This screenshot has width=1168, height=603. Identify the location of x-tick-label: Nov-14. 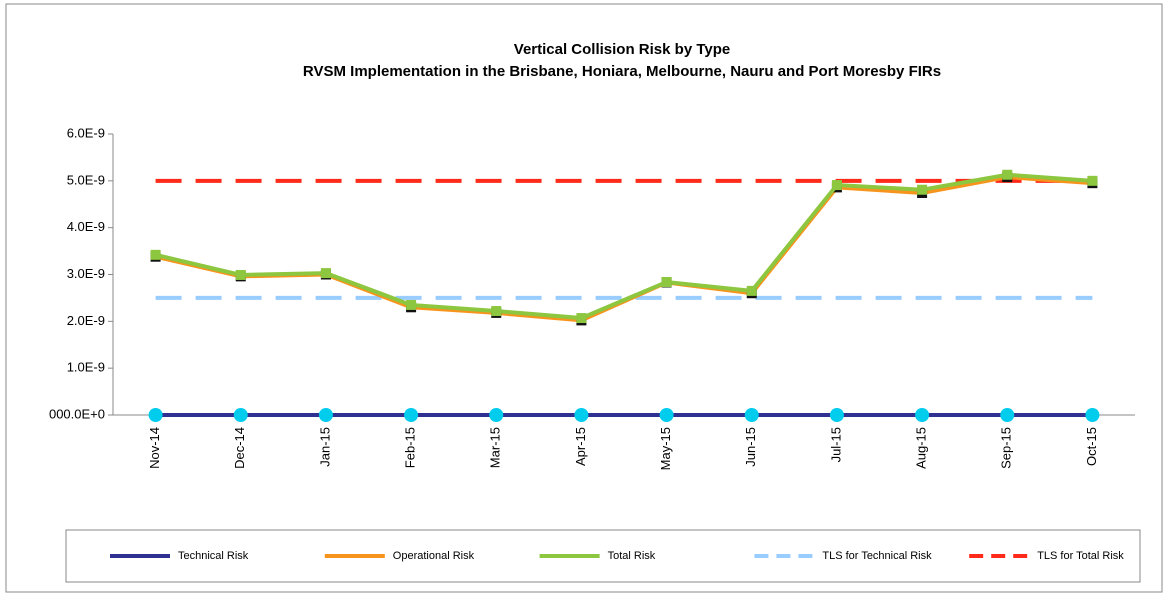
(154, 448).